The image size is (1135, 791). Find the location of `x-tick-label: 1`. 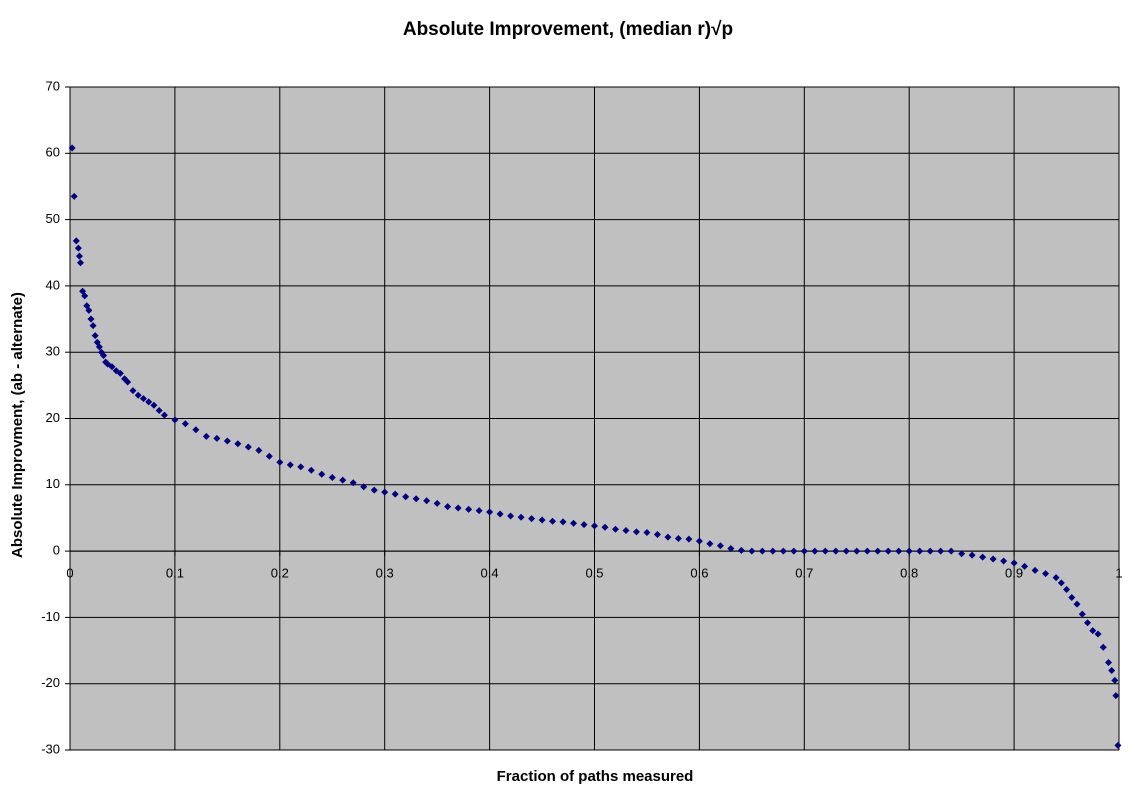

x-tick-label: 1 is located at coordinates (1118, 573).